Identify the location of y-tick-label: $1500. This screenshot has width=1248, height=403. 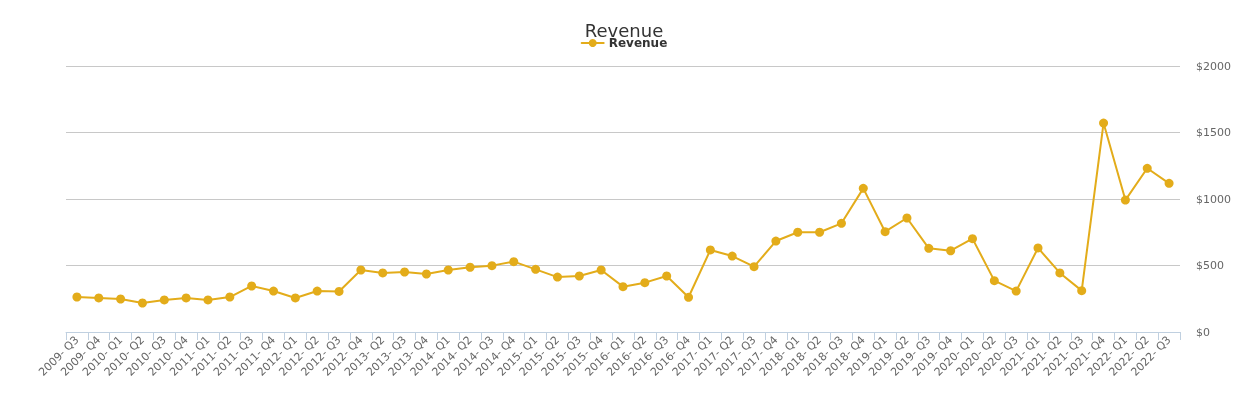
(1213, 132).